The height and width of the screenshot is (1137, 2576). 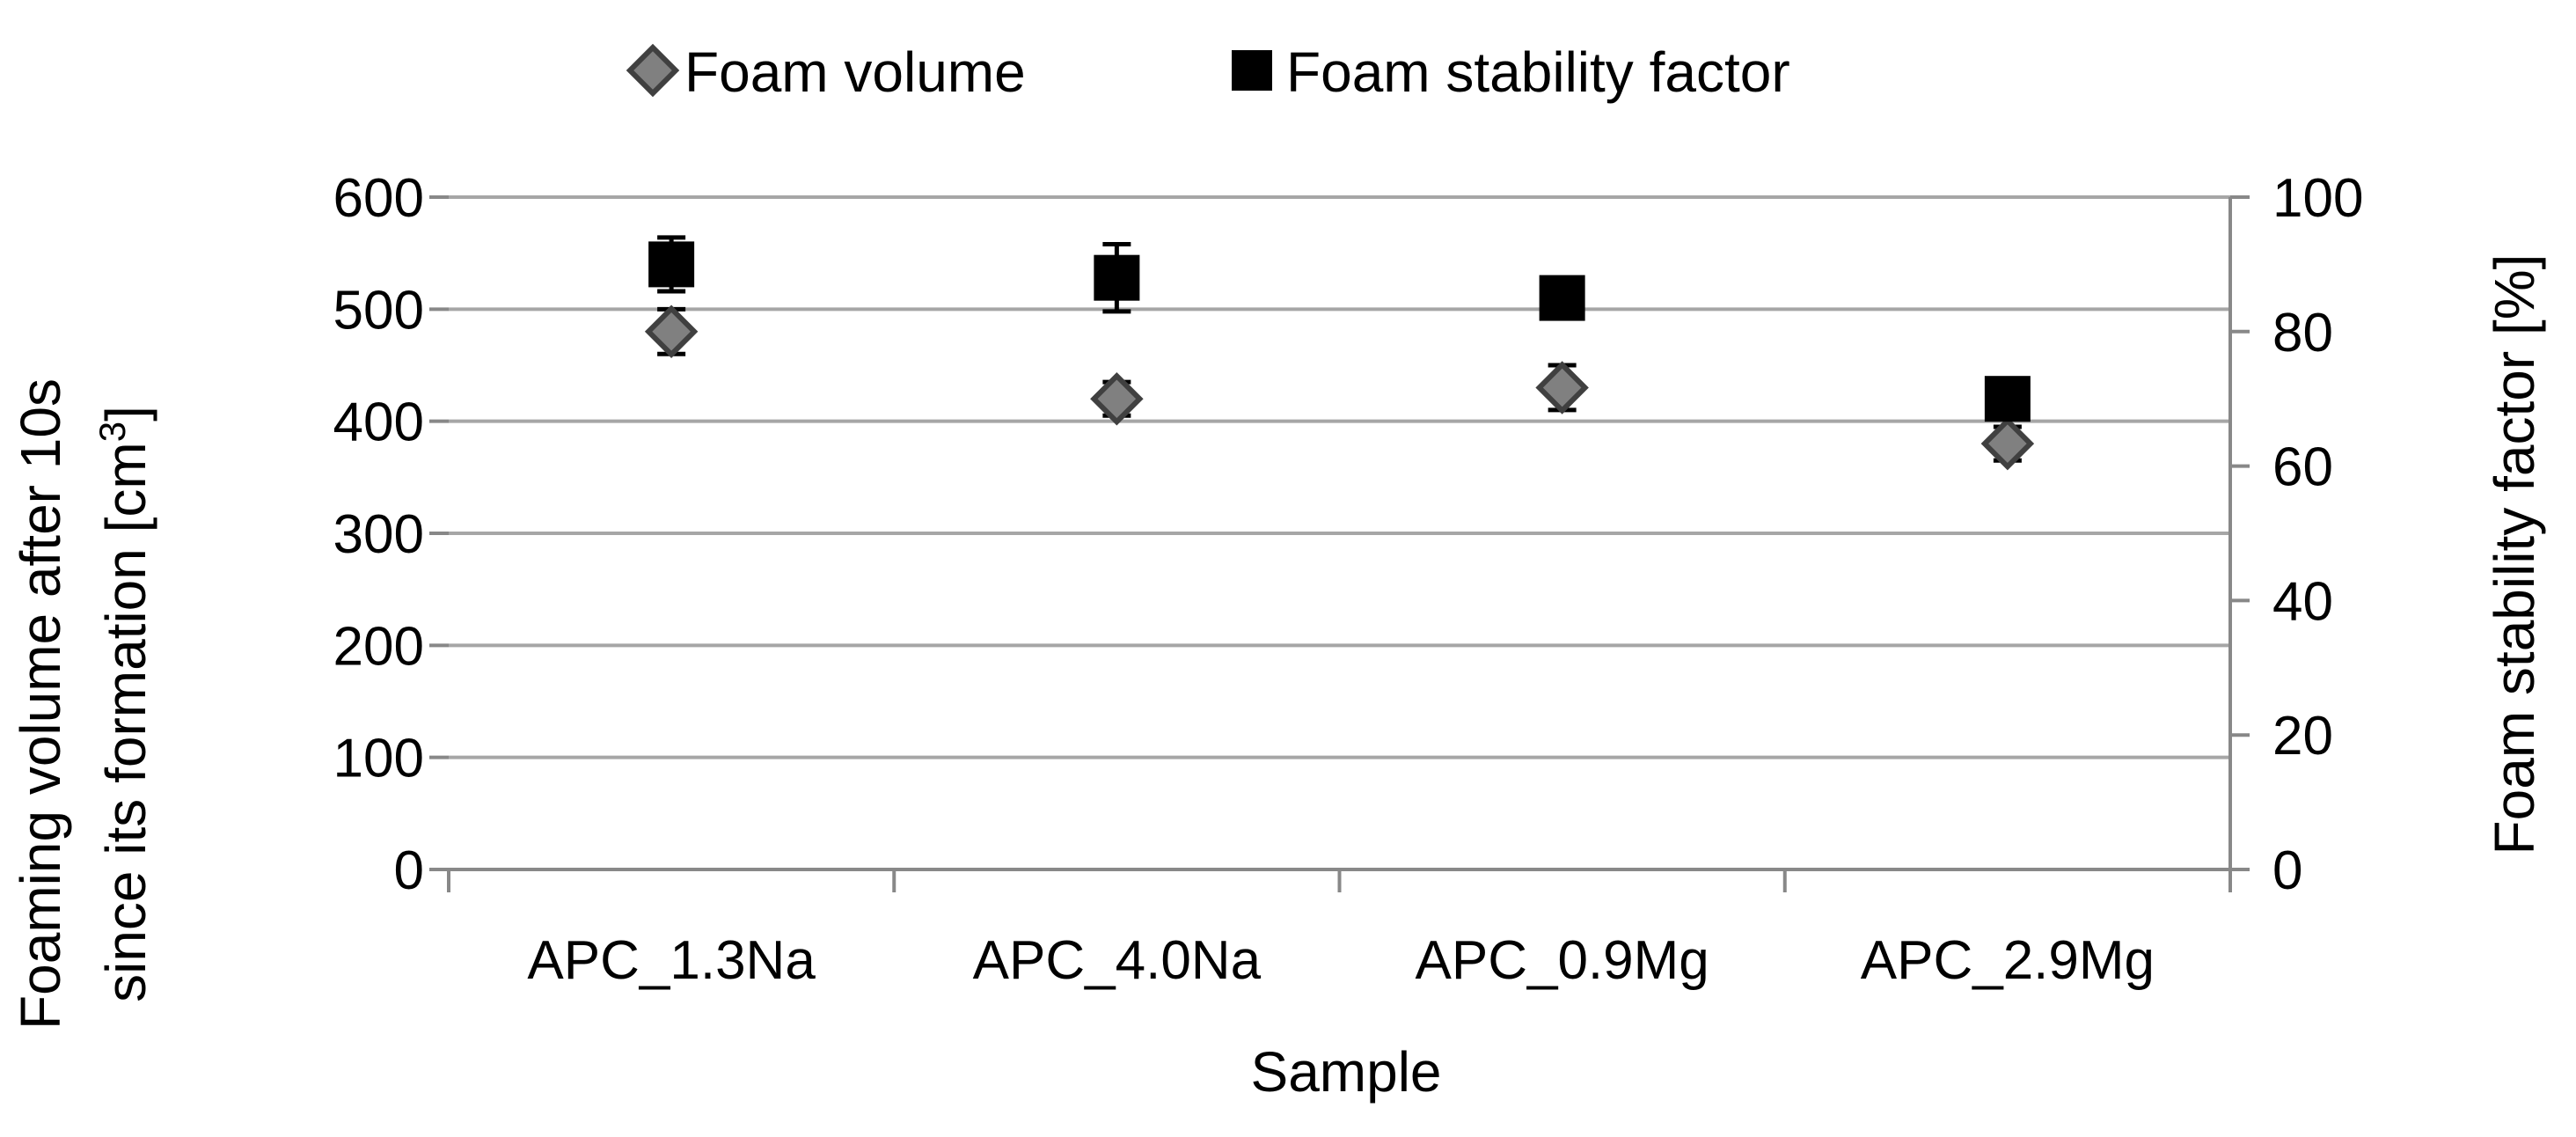 I want to click on legend-label-foam-stability-factor: Foam stability factor, so click(x=1538, y=72).